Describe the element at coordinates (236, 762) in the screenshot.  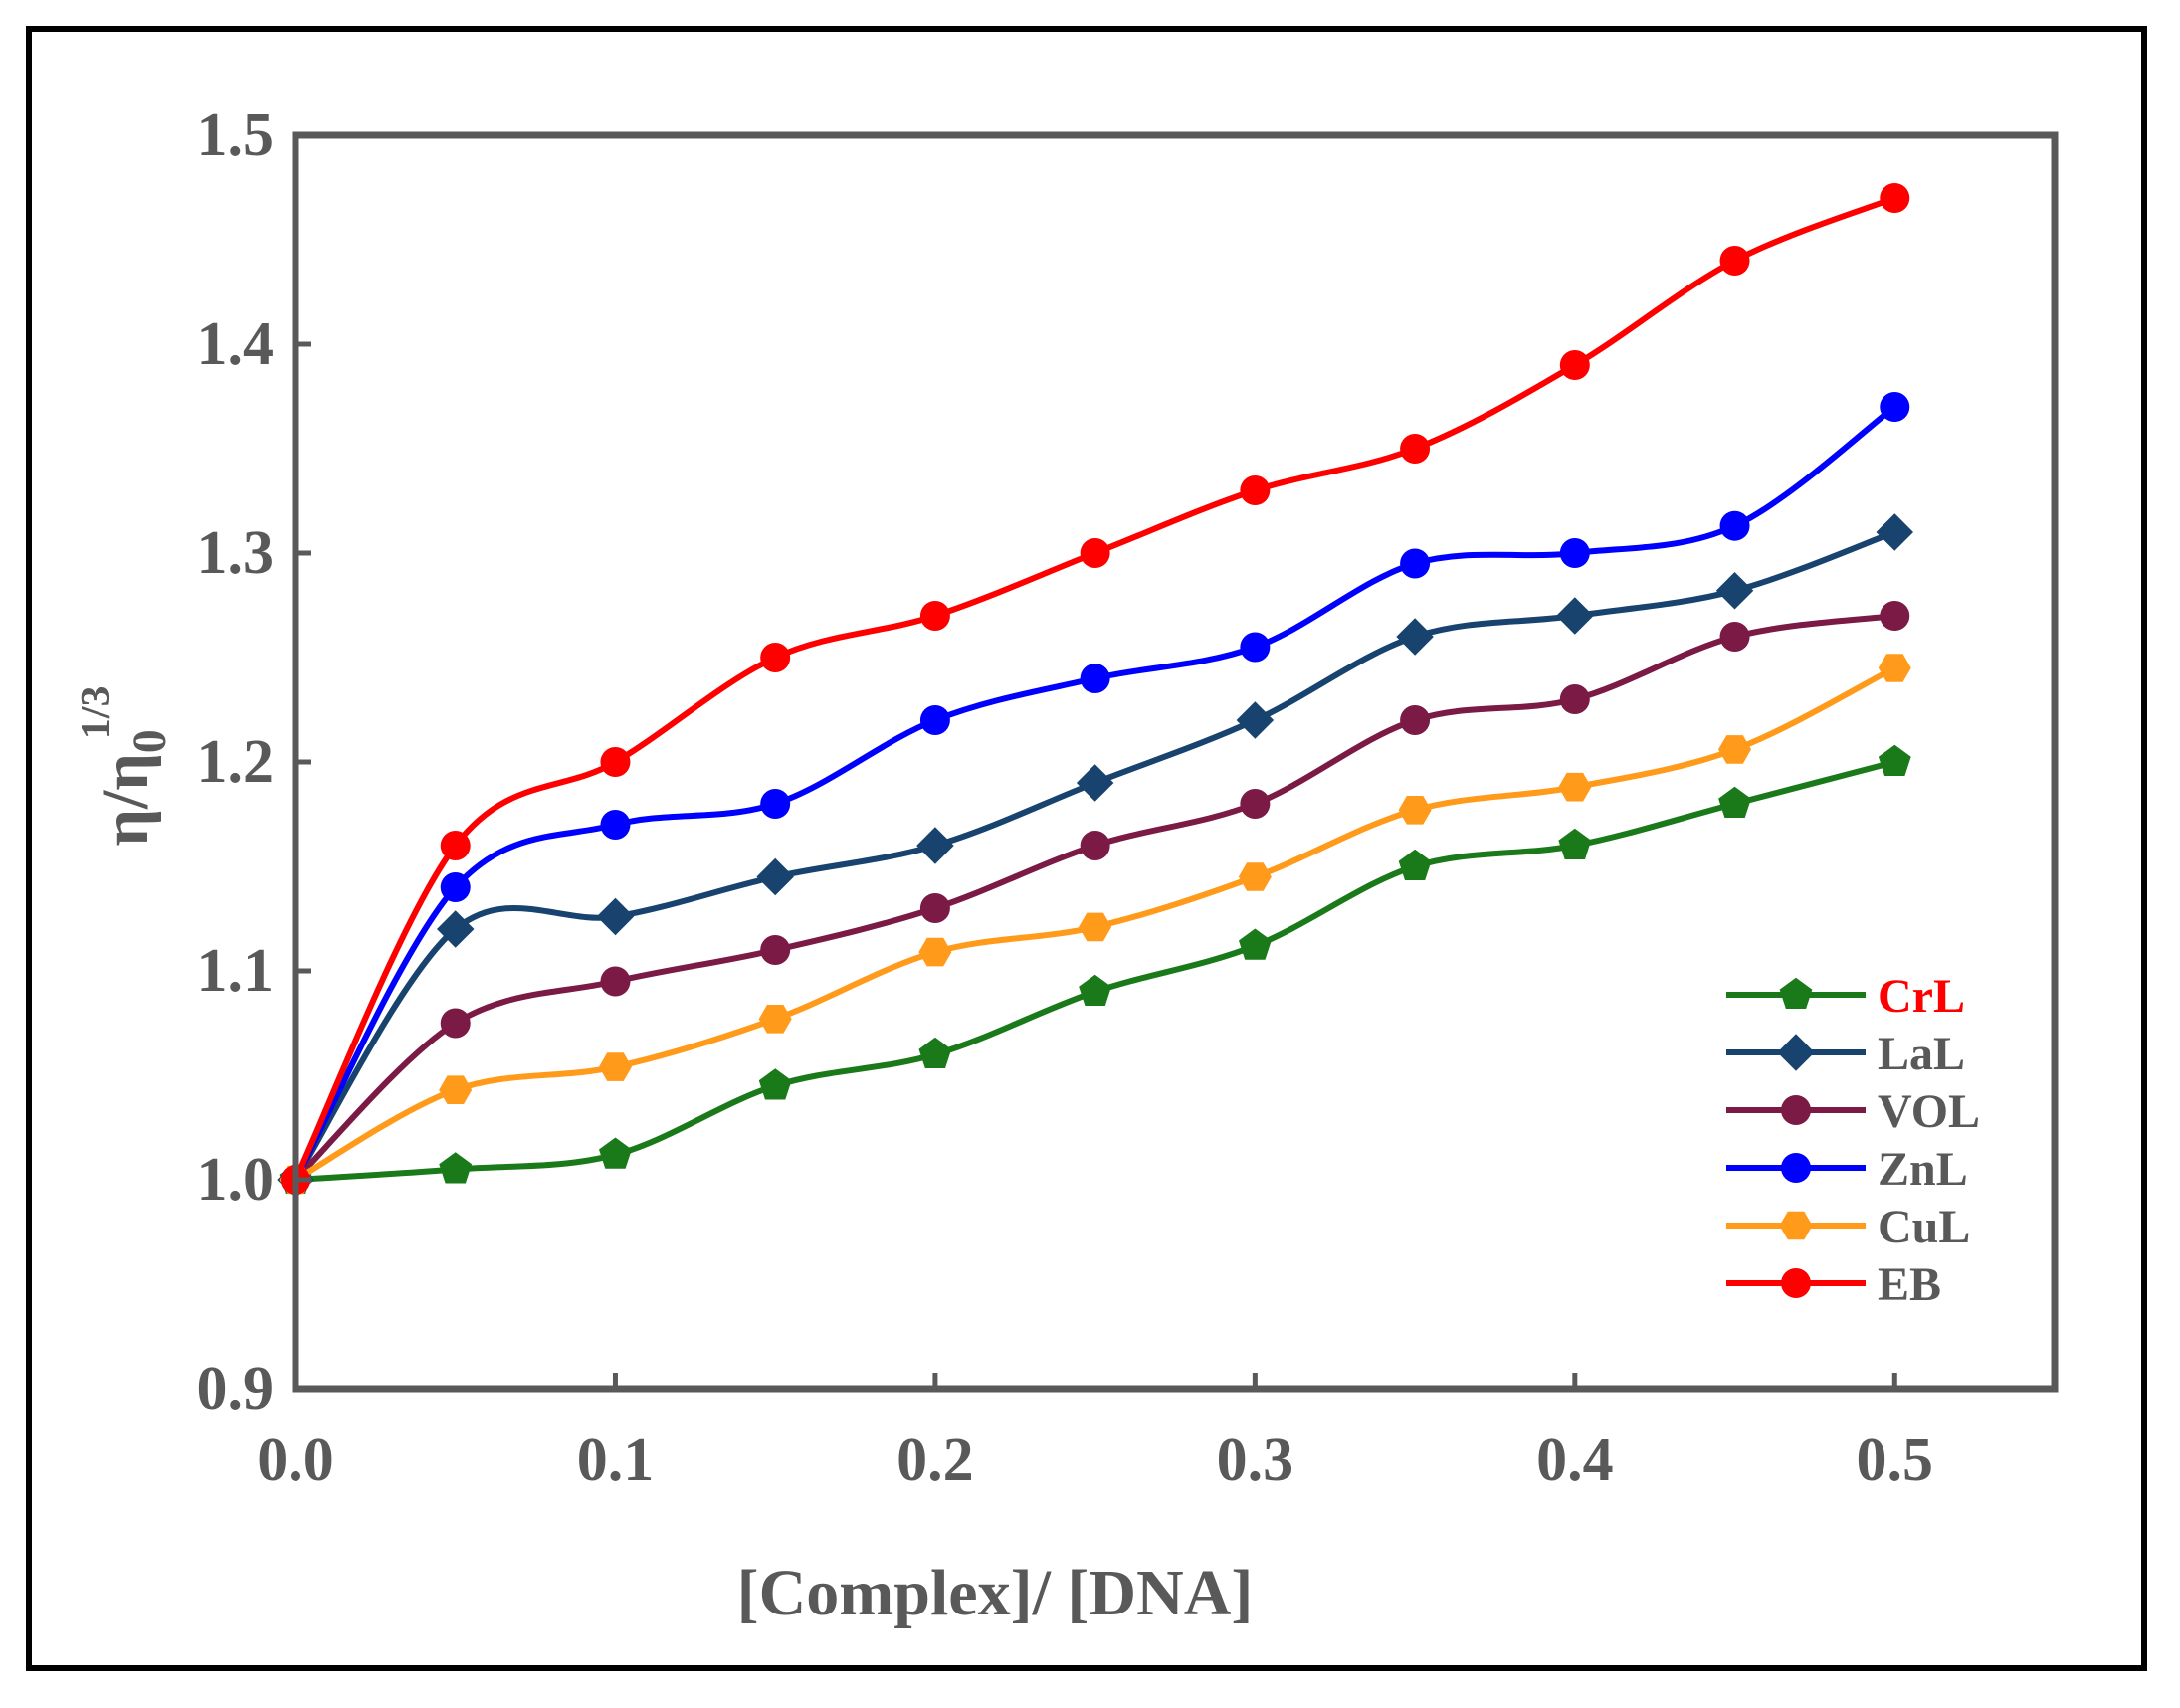
I see `y-tick-label: 1.2` at that location.